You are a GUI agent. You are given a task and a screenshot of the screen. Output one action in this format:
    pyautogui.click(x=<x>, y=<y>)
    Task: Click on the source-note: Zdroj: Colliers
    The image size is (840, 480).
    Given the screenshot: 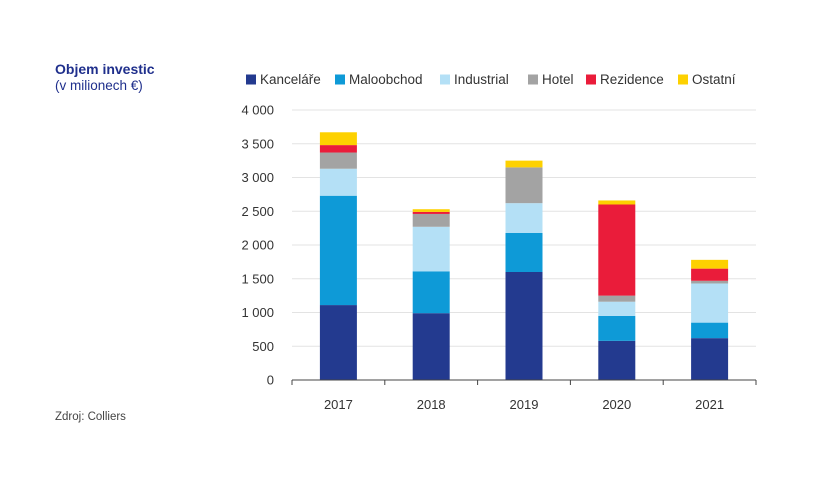 What is the action you would take?
    pyautogui.click(x=90, y=417)
    